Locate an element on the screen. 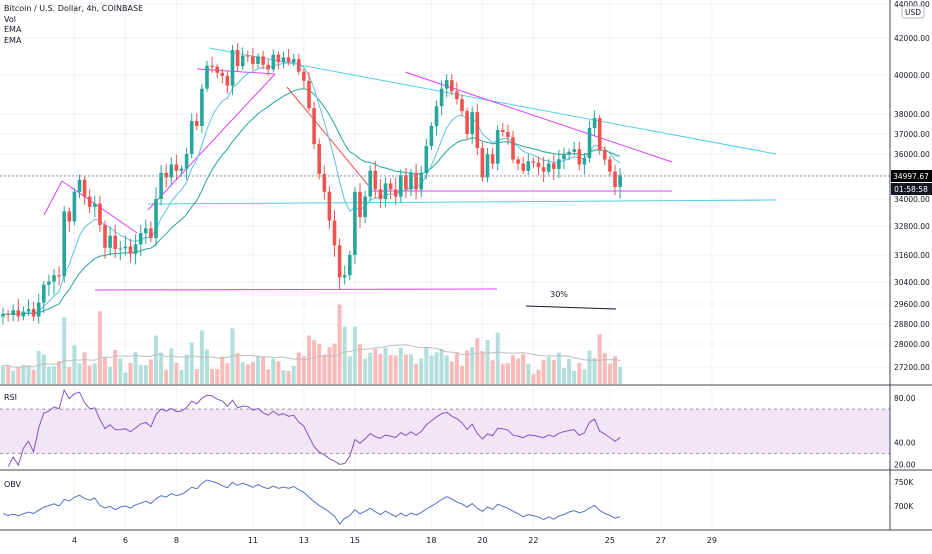  legend-vol: Vol is located at coordinates (10, 19).